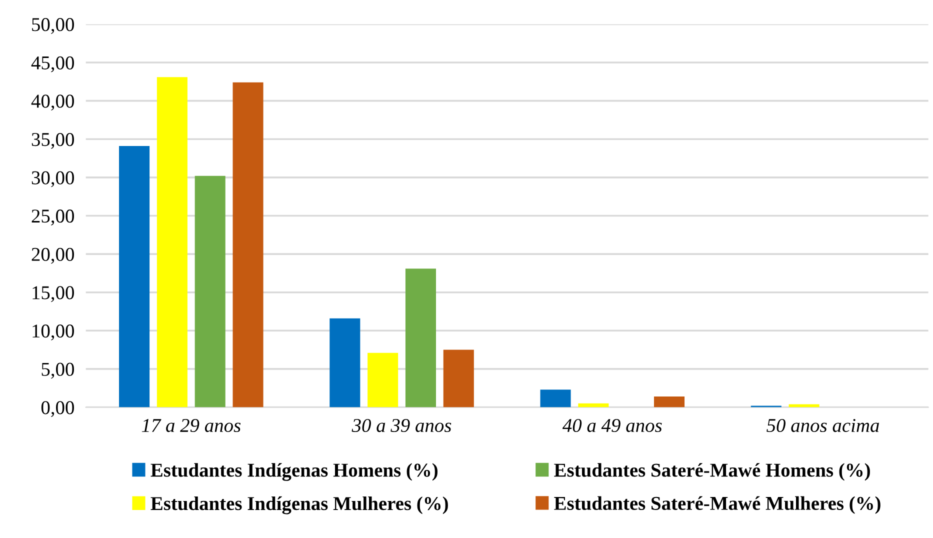 The image size is (933, 538). I want to click on y-tick-label: 15,00, so click(53, 294).